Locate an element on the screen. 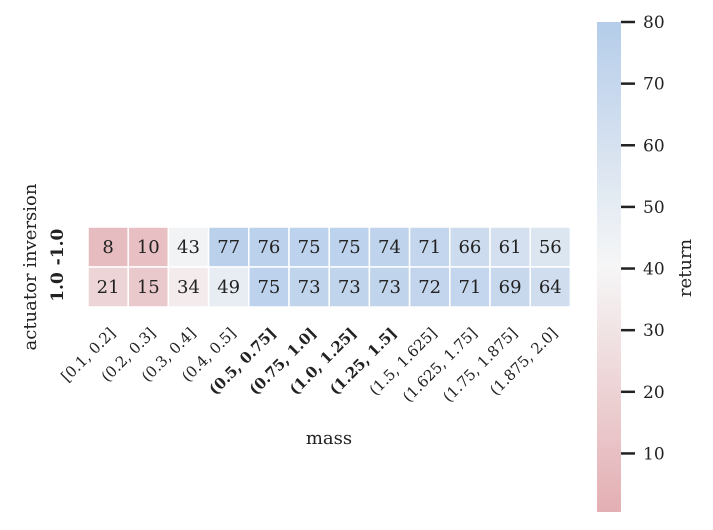  x-axis-label: mass is located at coordinates (329, 438).